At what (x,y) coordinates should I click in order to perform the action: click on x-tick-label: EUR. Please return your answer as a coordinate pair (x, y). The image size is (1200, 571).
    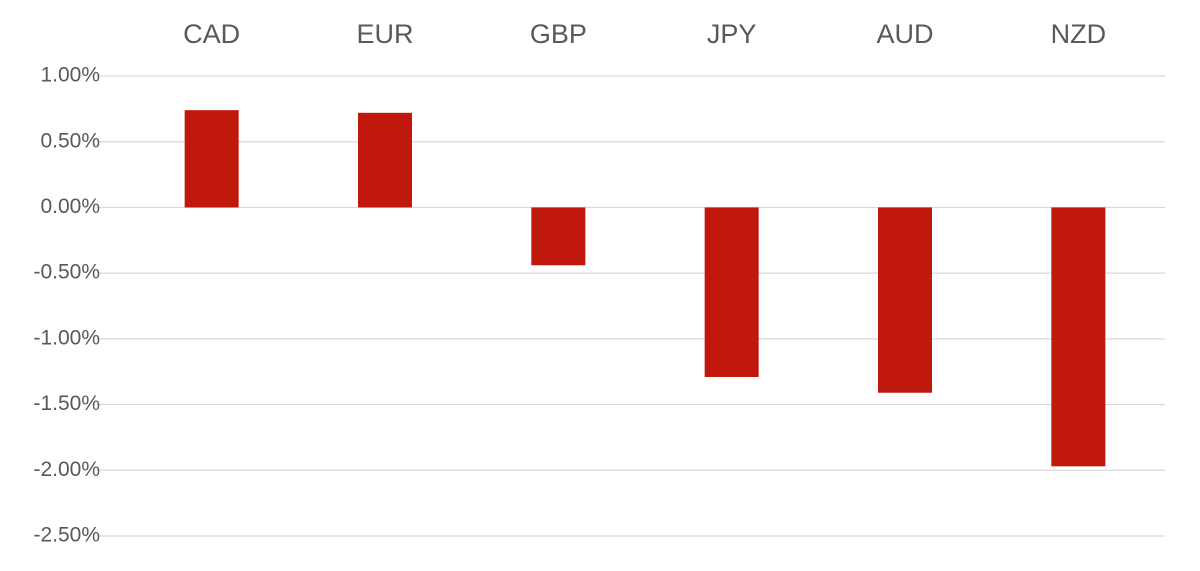
    Looking at the image, I should click on (384, 34).